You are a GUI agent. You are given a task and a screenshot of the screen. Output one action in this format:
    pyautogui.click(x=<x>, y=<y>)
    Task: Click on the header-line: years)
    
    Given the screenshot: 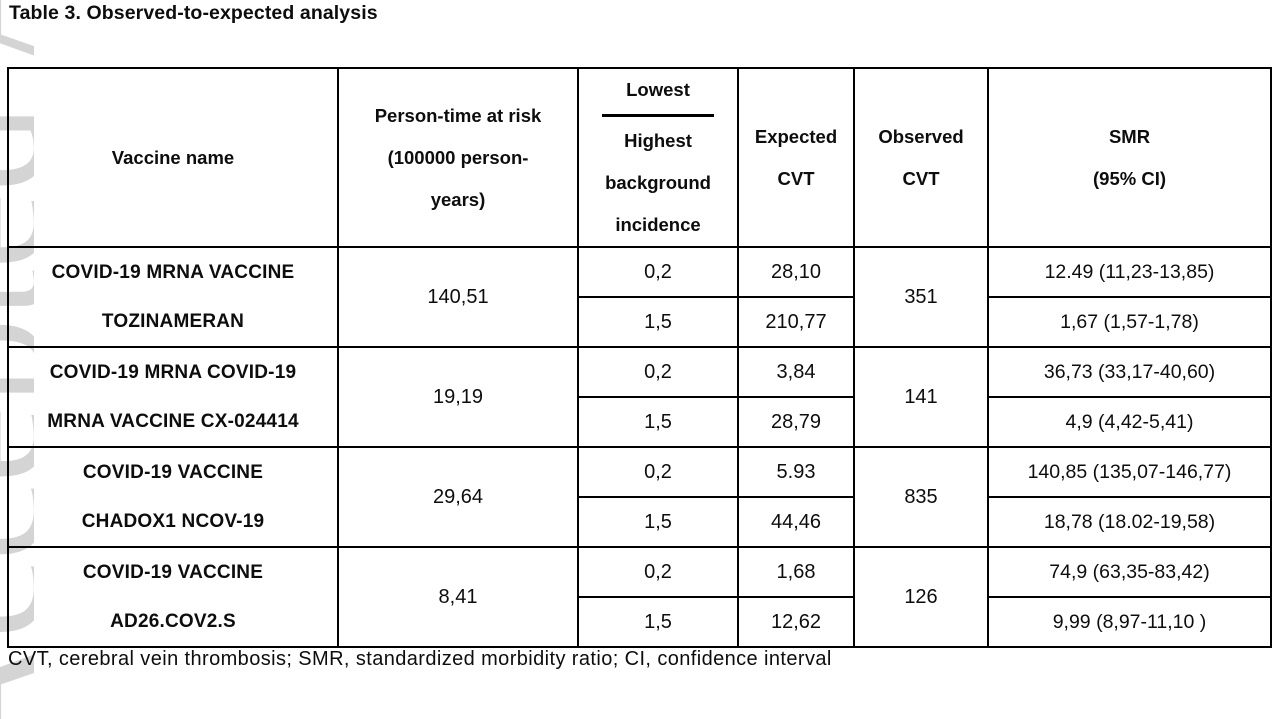 What is the action you would take?
    pyautogui.click(x=458, y=199)
    